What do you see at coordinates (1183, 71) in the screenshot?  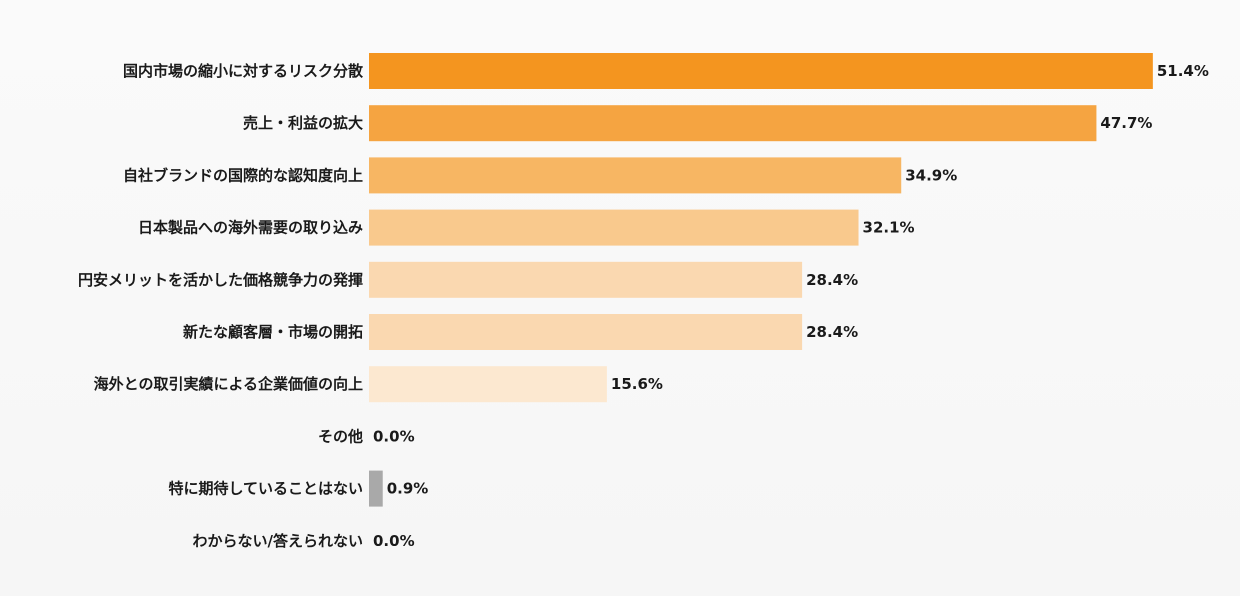 I see `value-label: 51.4%` at bounding box center [1183, 71].